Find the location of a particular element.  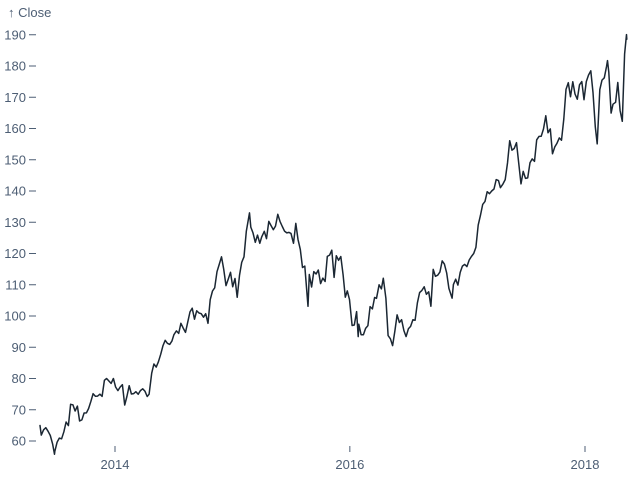

y-tick-label: 60 is located at coordinates (19, 441).